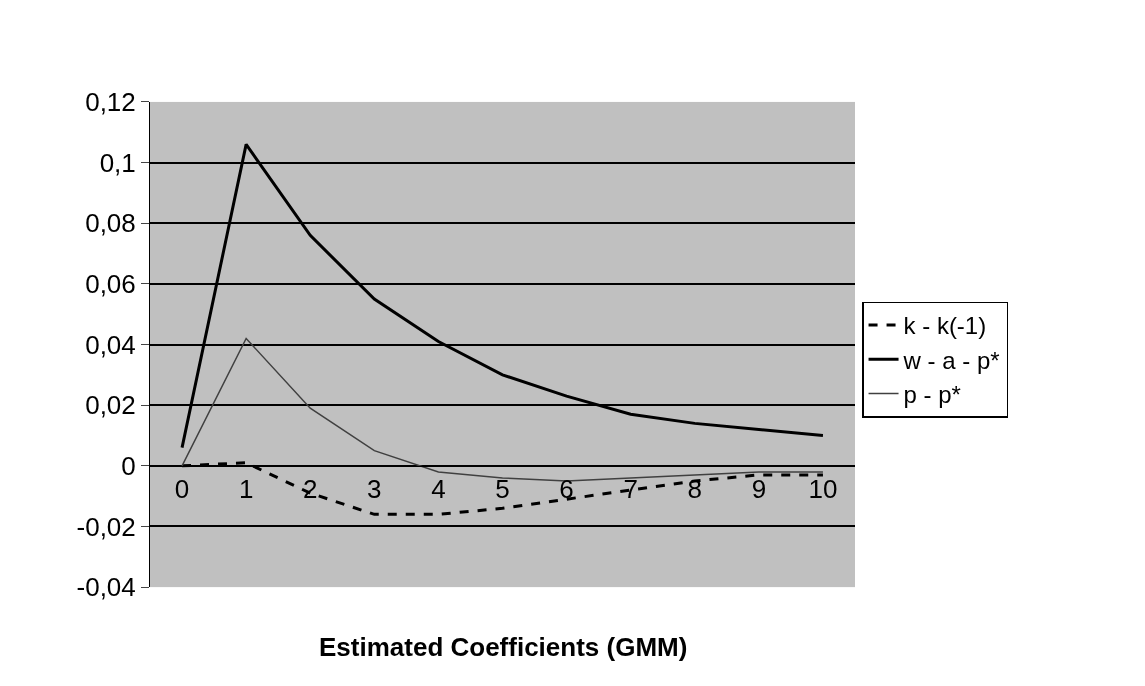  Describe the element at coordinates (502, 409) in the screenshot. I see `line-series` at that location.